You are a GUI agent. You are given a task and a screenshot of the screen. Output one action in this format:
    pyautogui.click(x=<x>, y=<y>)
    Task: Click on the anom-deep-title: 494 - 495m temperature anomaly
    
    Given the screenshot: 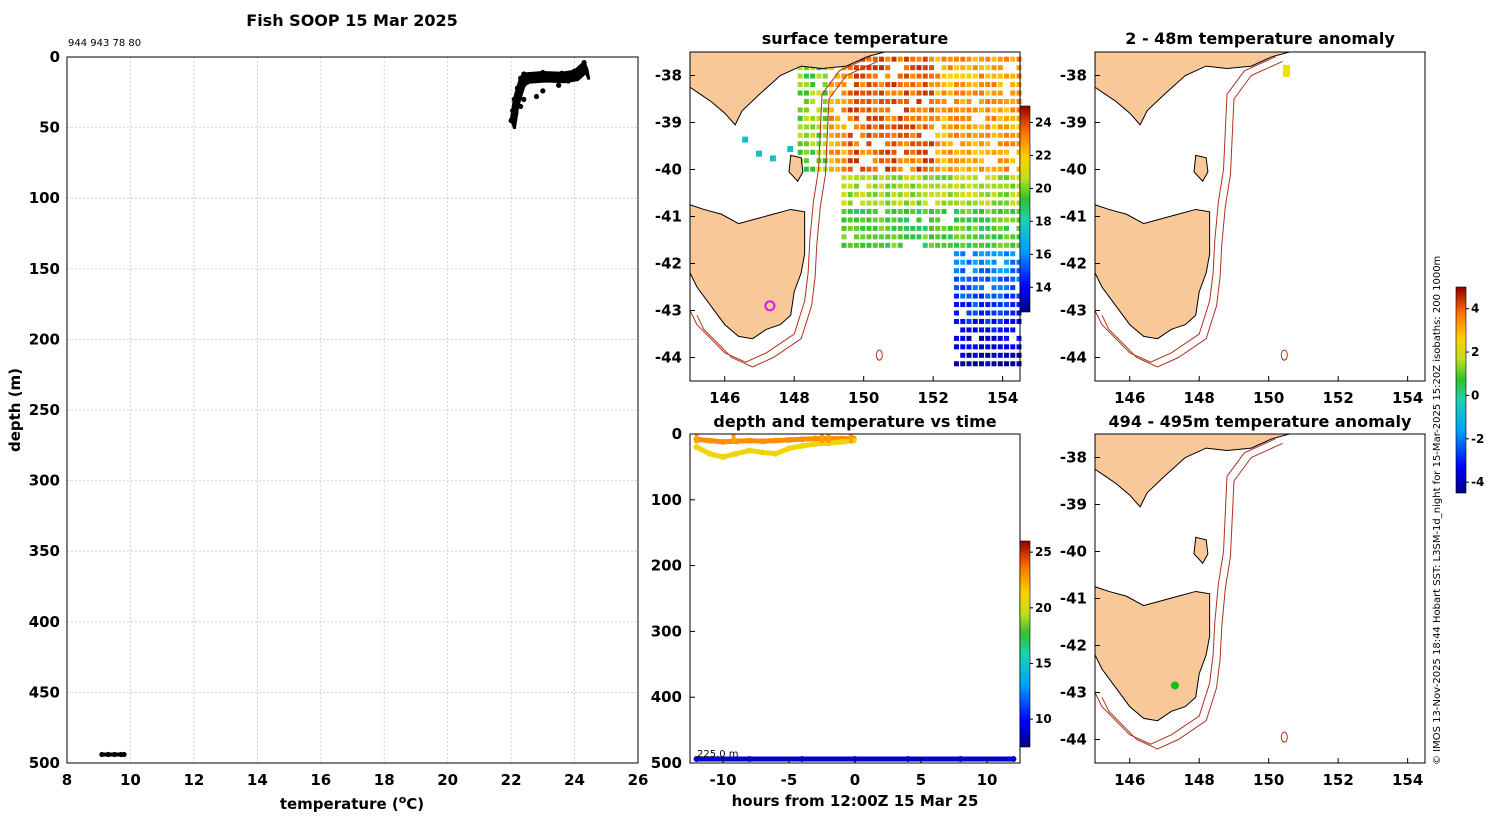 What is the action you would take?
    pyautogui.click(x=1260, y=421)
    